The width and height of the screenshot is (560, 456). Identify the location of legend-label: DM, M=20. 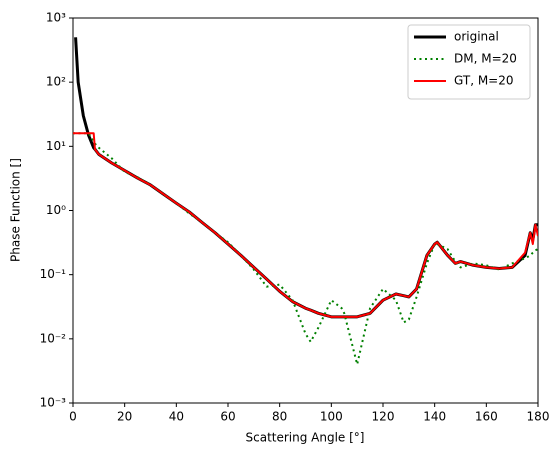
(485, 59).